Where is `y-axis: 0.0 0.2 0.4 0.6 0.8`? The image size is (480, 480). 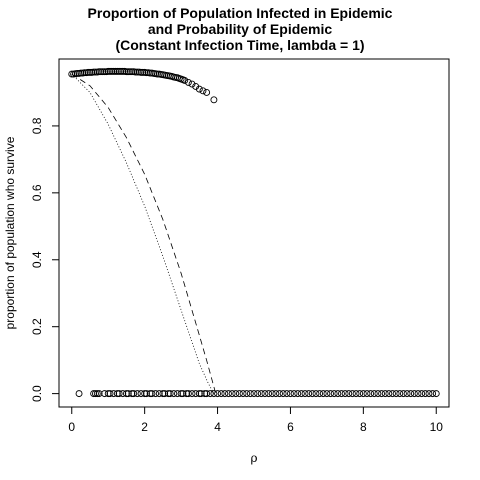
y-axis: 0.0 0.2 0.4 0.6 0.8 is located at coordinates (45, 259).